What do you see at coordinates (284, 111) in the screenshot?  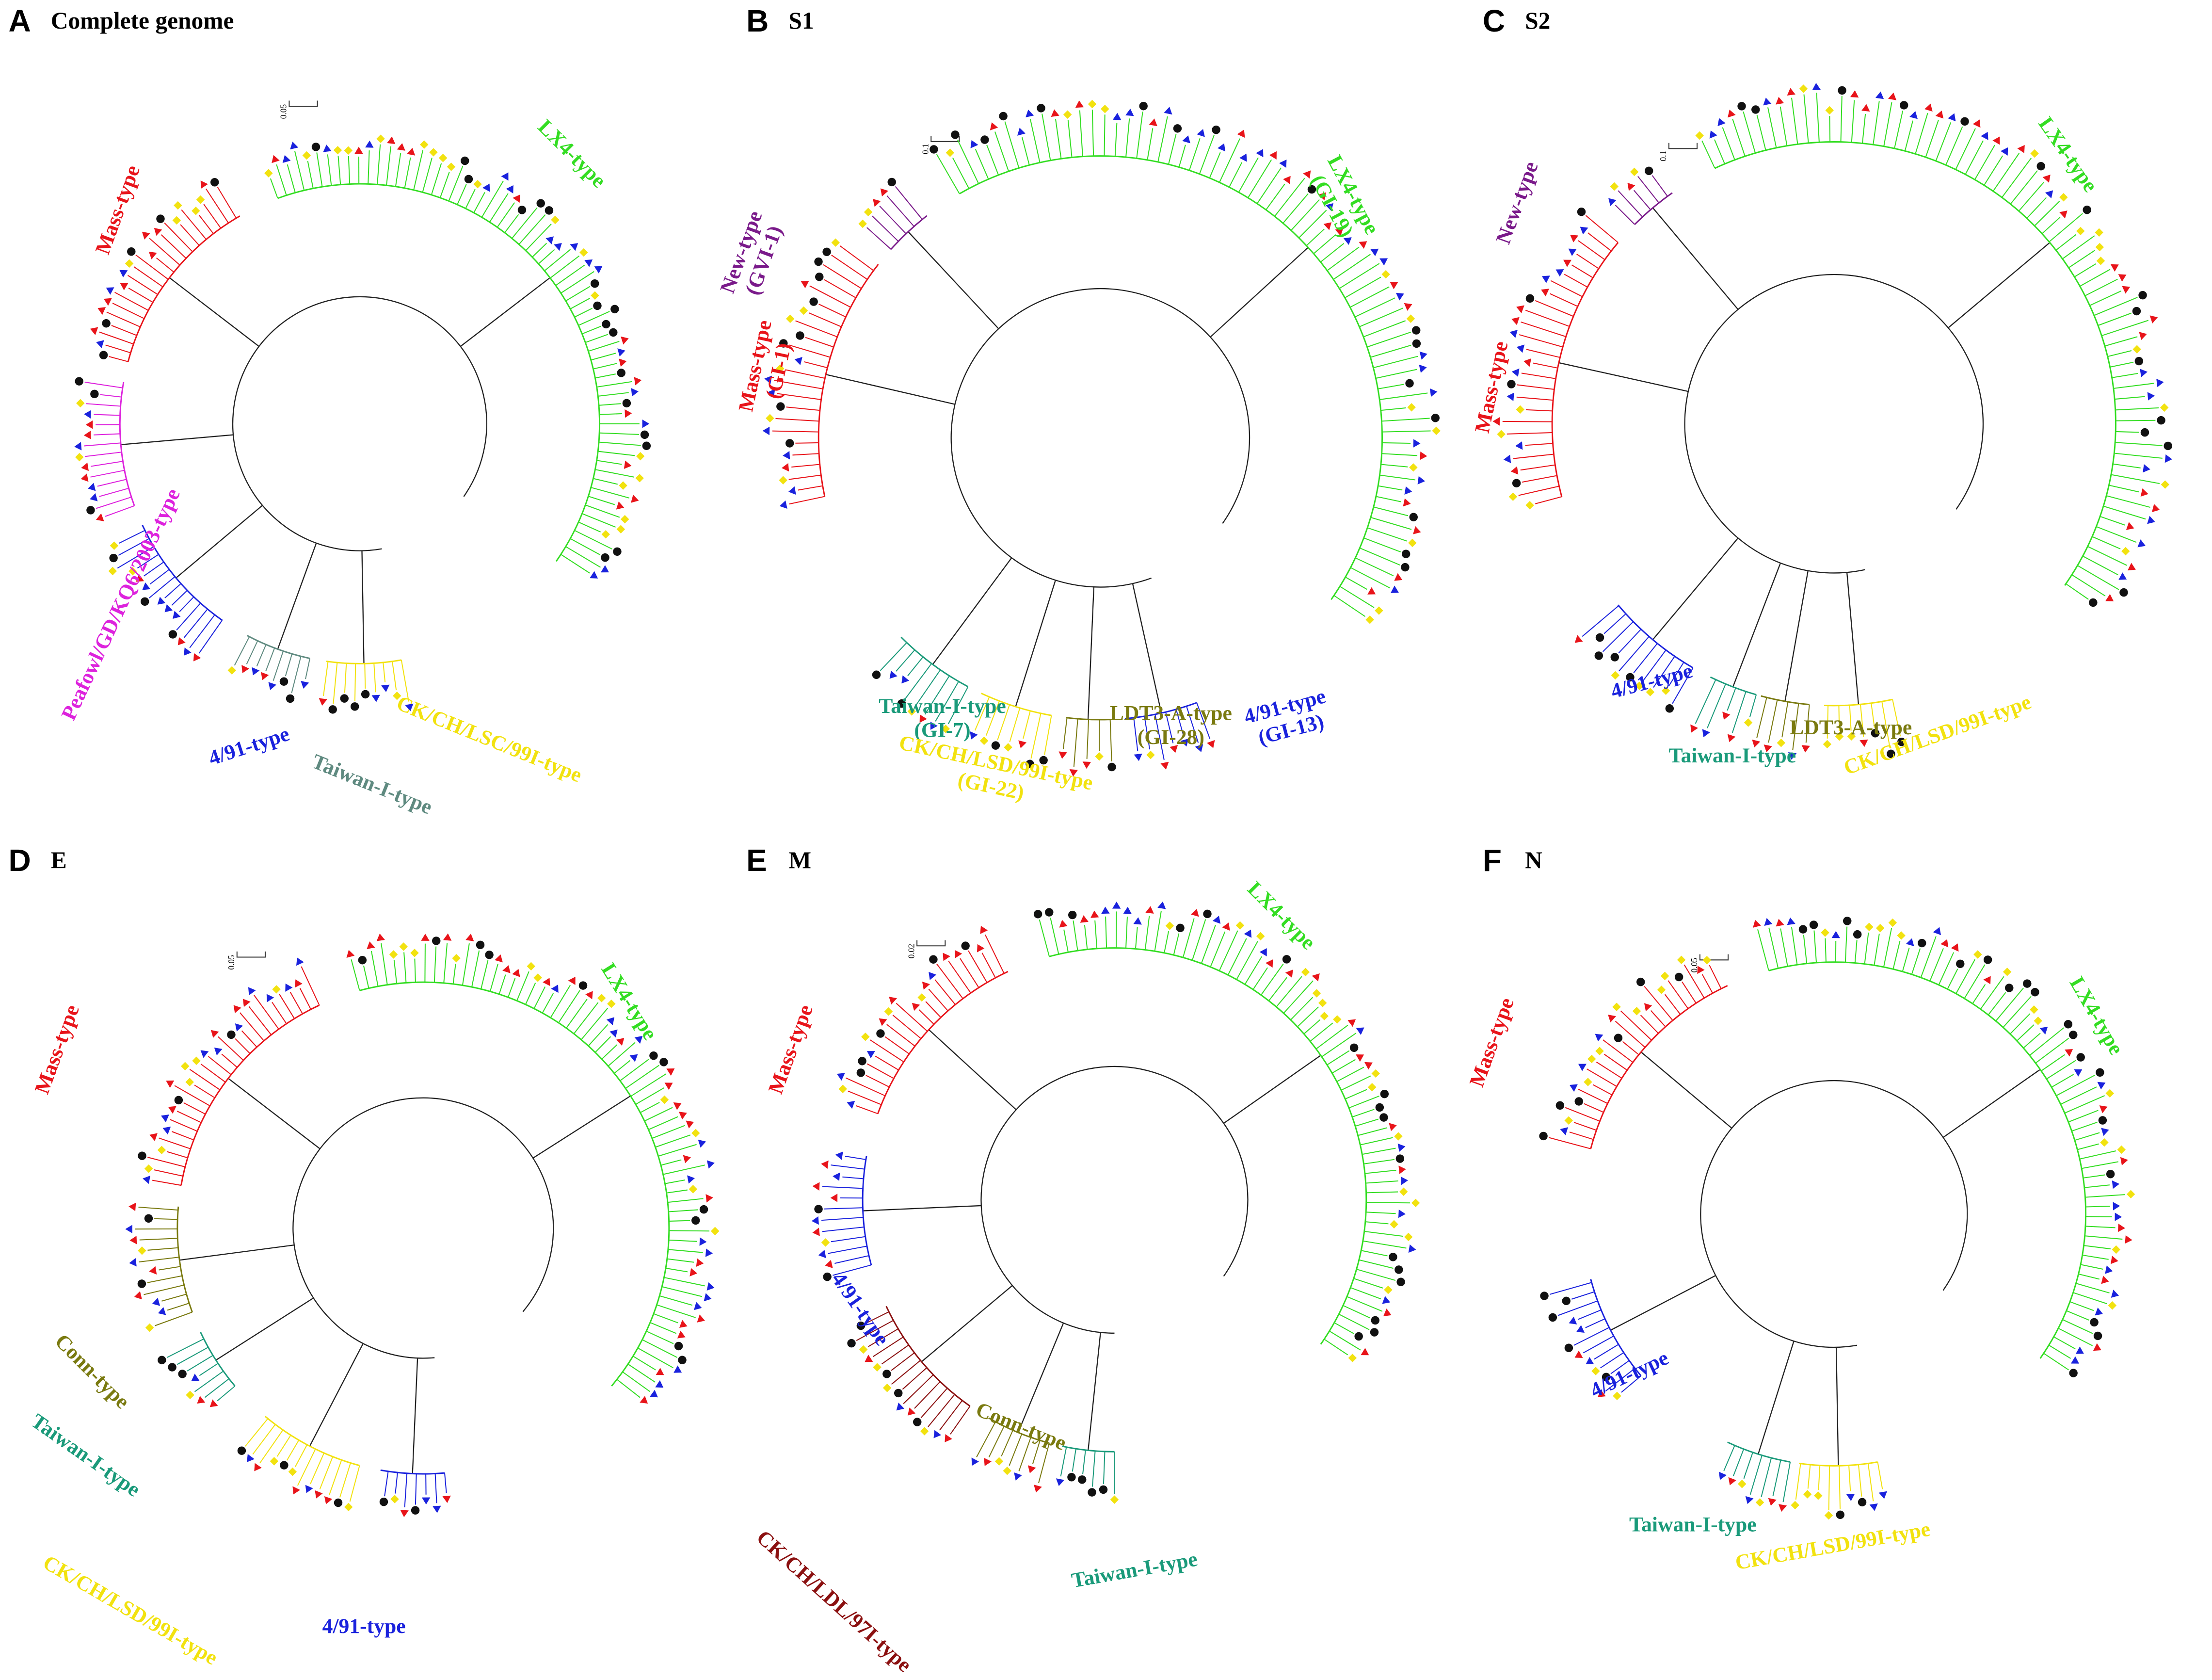 I see `scale-label: 0.05` at bounding box center [284, 111].